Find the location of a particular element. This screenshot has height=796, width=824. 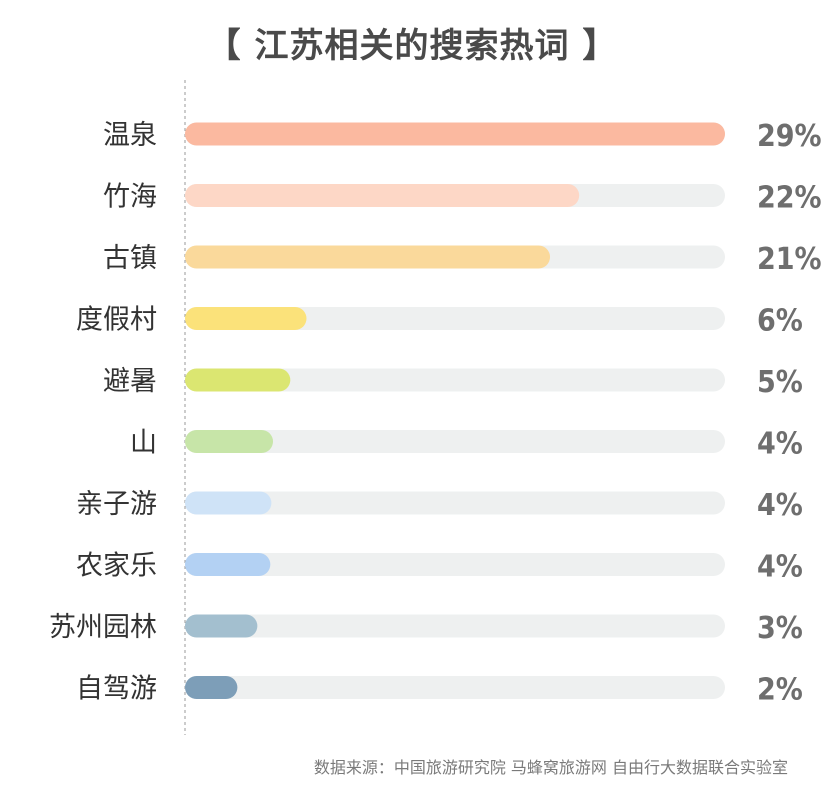

value-label: 2% is located at coordinates (780, 690).